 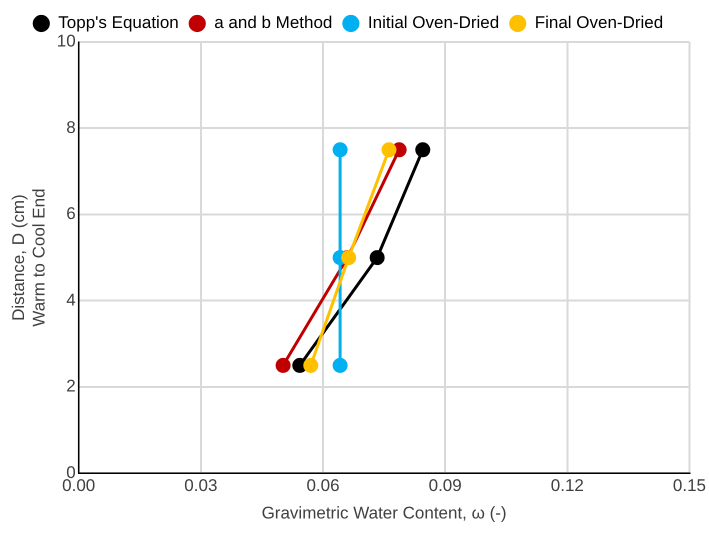 I want to click on x-tick-label: 0.03, so click(x=201, y=486).